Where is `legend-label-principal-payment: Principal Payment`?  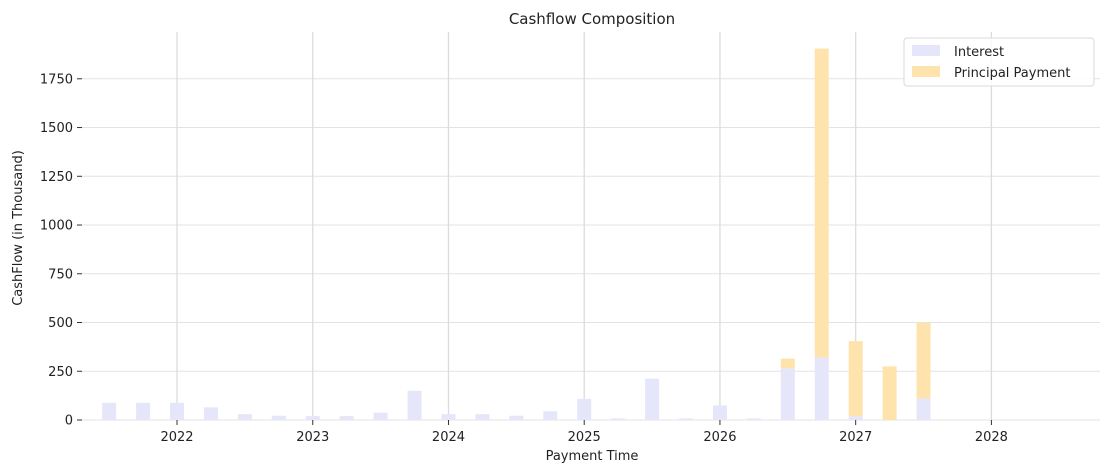 legend-label-principal-payment: Principal Payment is located at coordinates (1012, 73).